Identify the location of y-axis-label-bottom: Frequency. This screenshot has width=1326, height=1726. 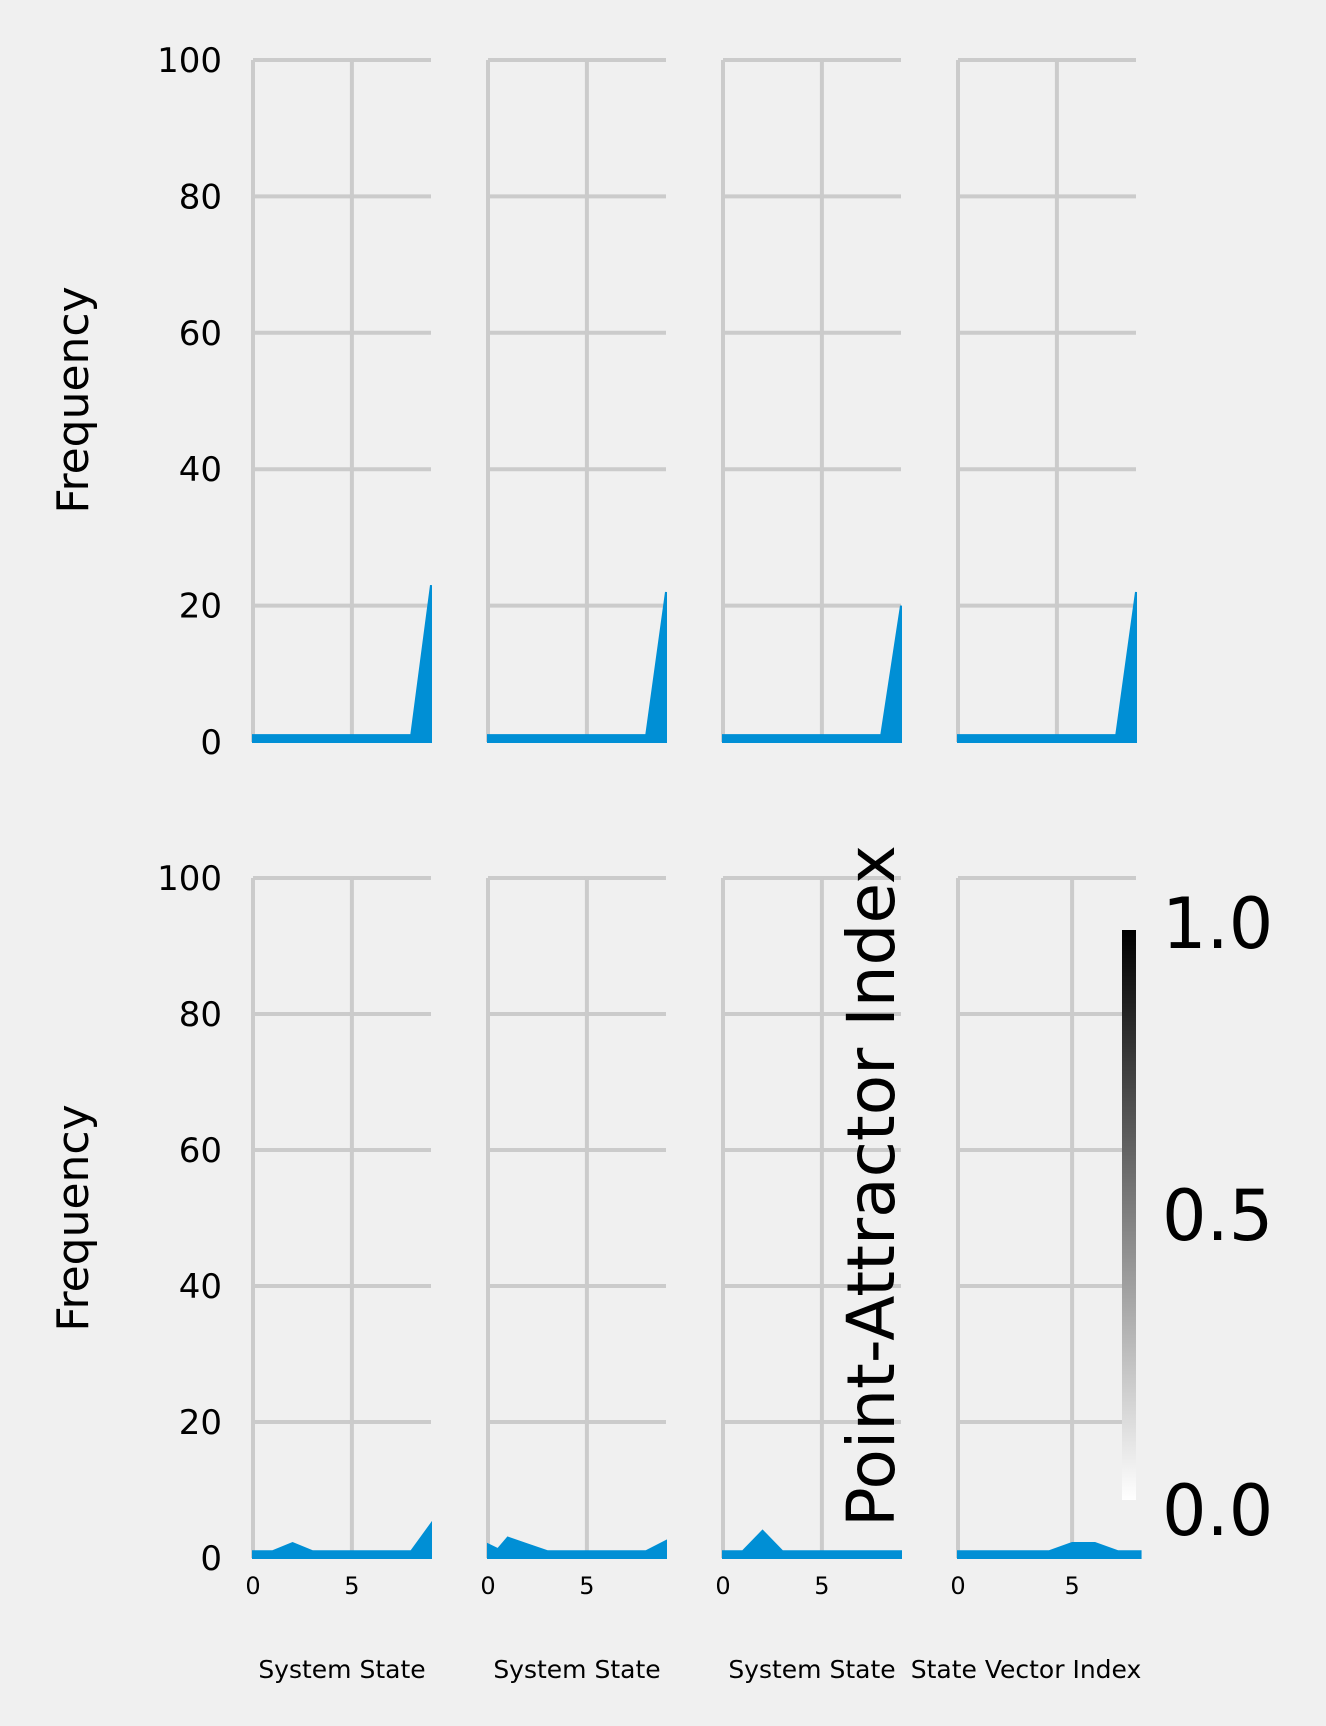
(73, 1217).